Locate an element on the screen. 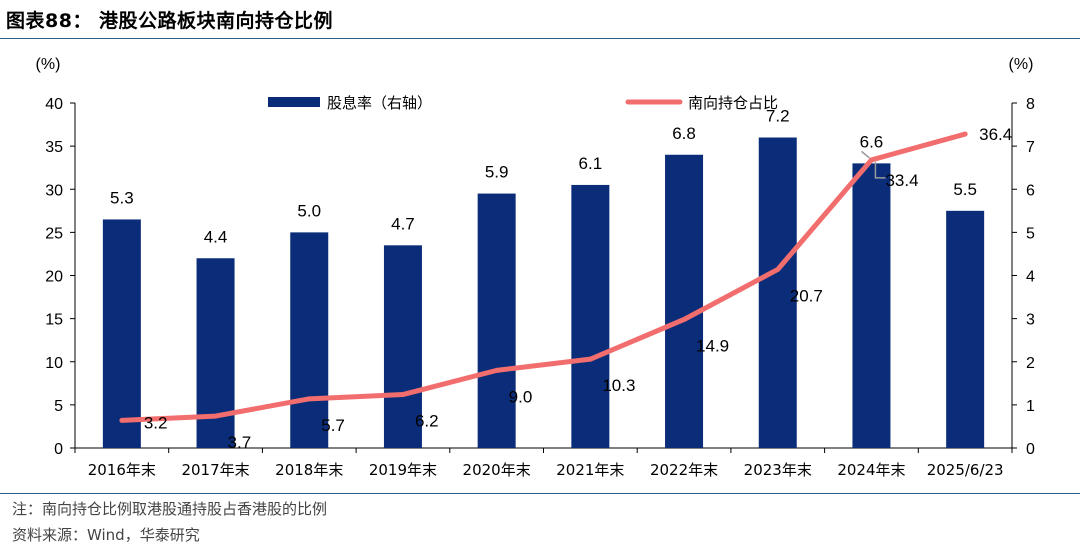  line-value-label: 33.4 is located at coordinates (901, 180).